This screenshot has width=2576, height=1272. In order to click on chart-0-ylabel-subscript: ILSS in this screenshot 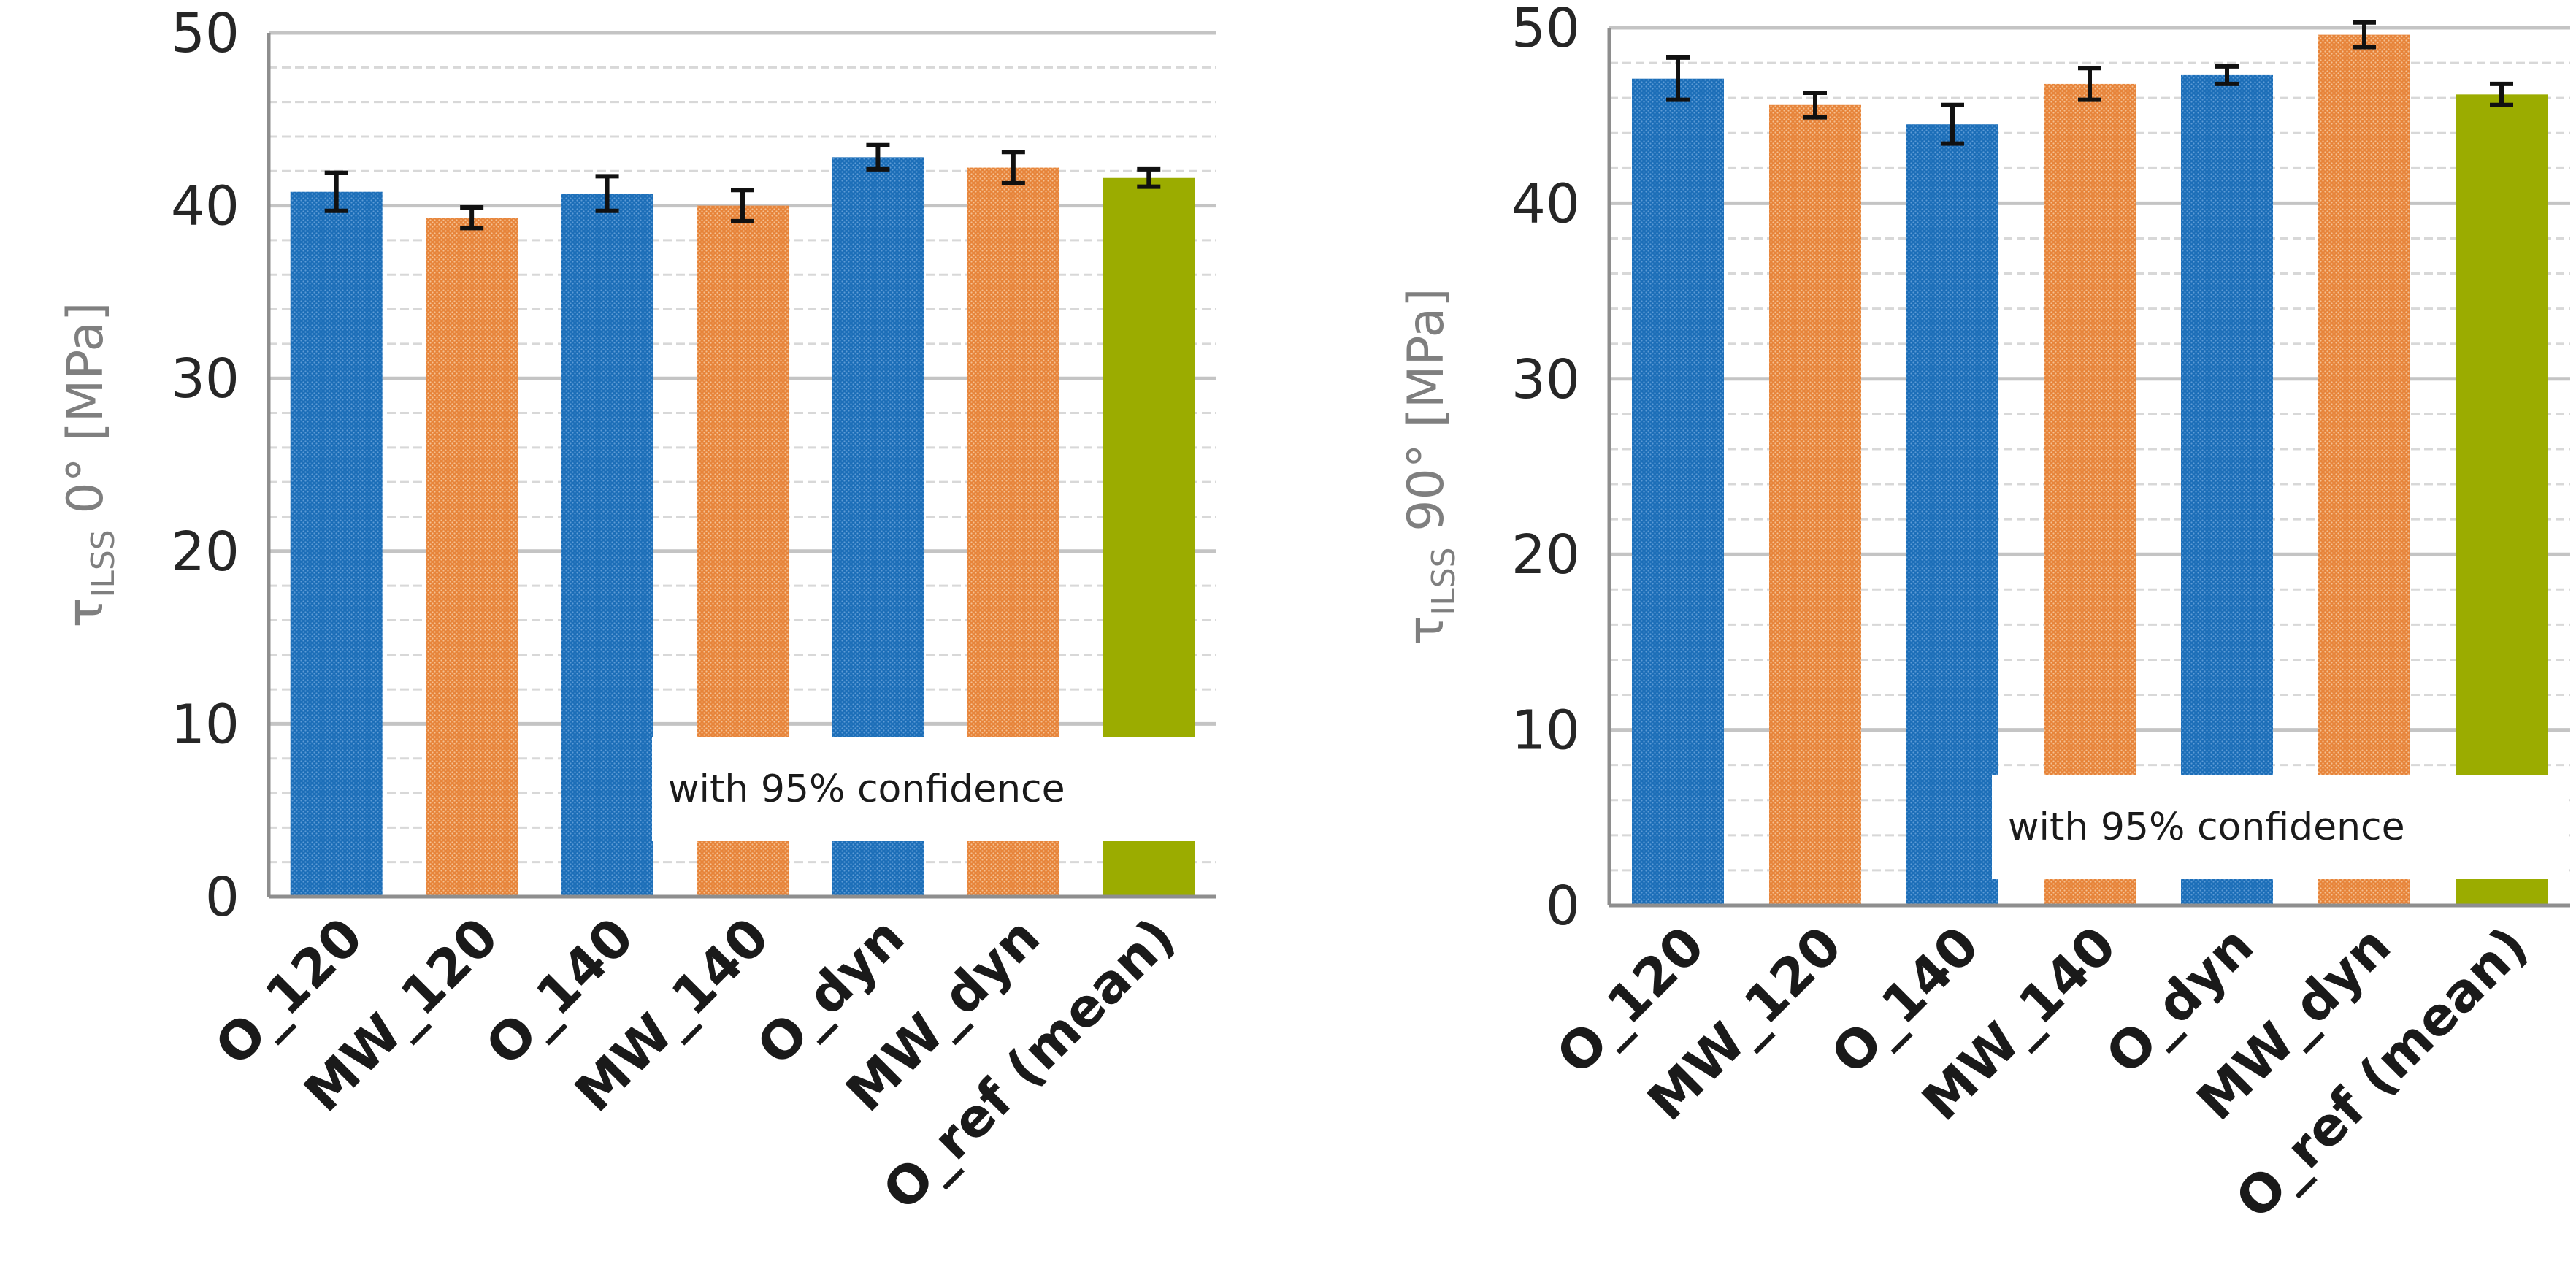, I will do `click(103, 563)`.